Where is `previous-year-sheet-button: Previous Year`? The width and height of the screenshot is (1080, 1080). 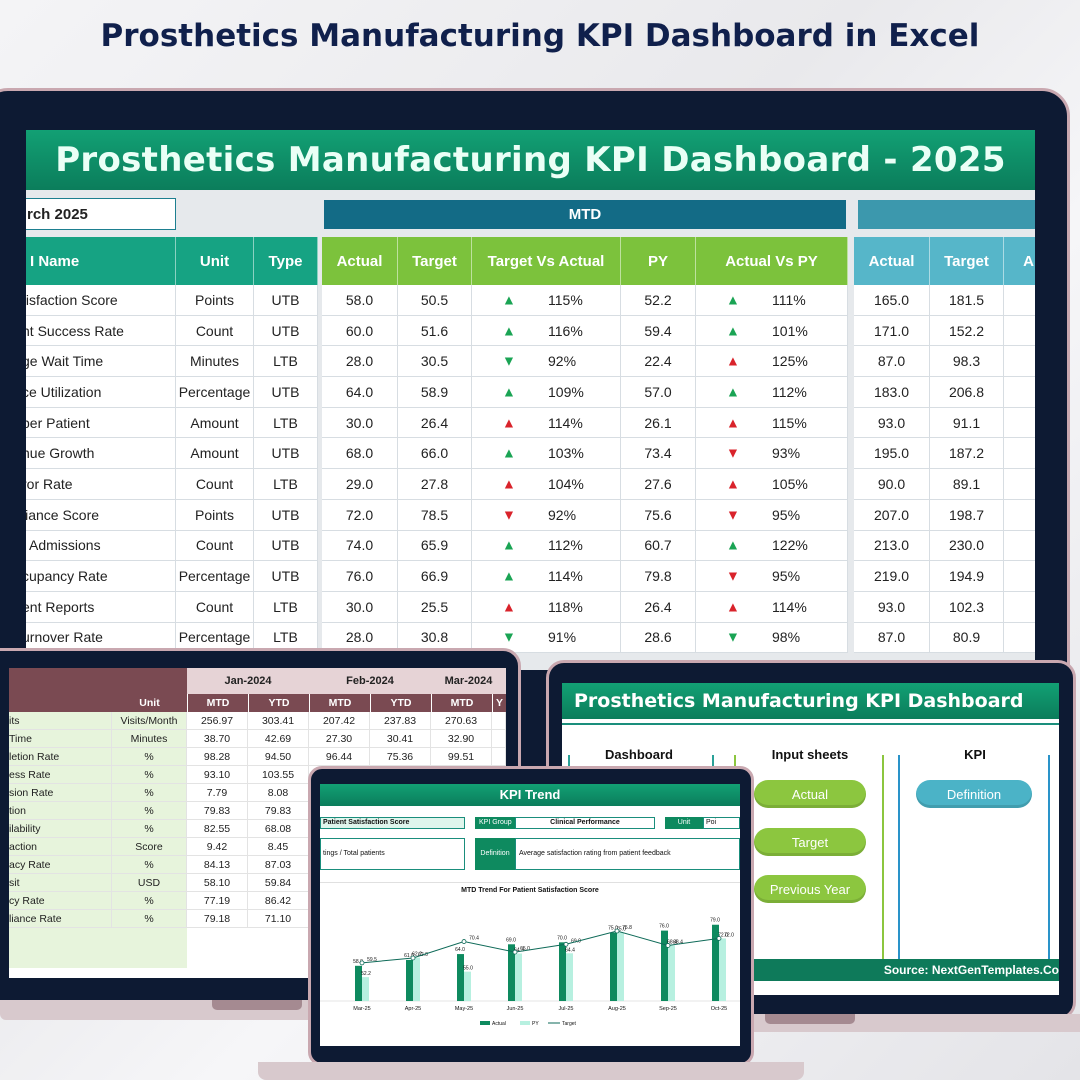
previous-year-sheet-button: Previous Year is located at coordinates (810, 889).